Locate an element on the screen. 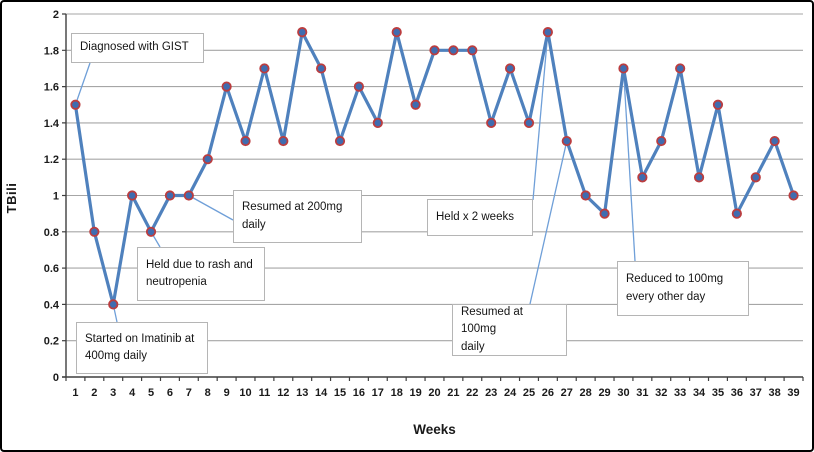  x-tick-label: 20 is located at coordinates (434, 393).